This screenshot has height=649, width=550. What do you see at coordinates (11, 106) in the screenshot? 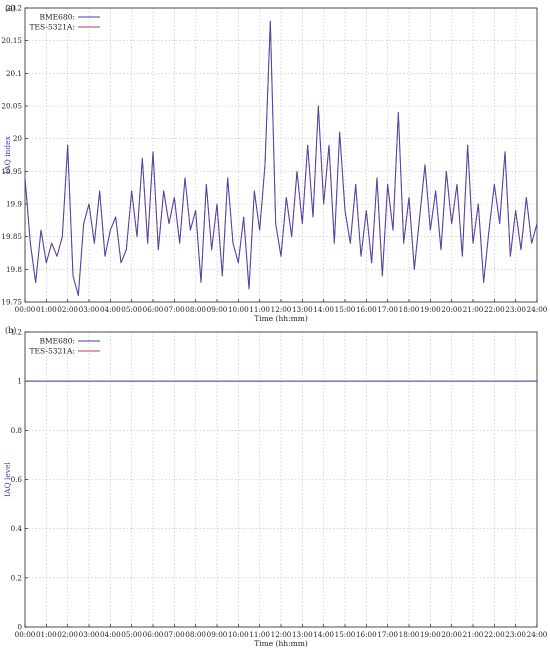
I see `y-tick-label: 20.05` at bounding box center [11, 106].